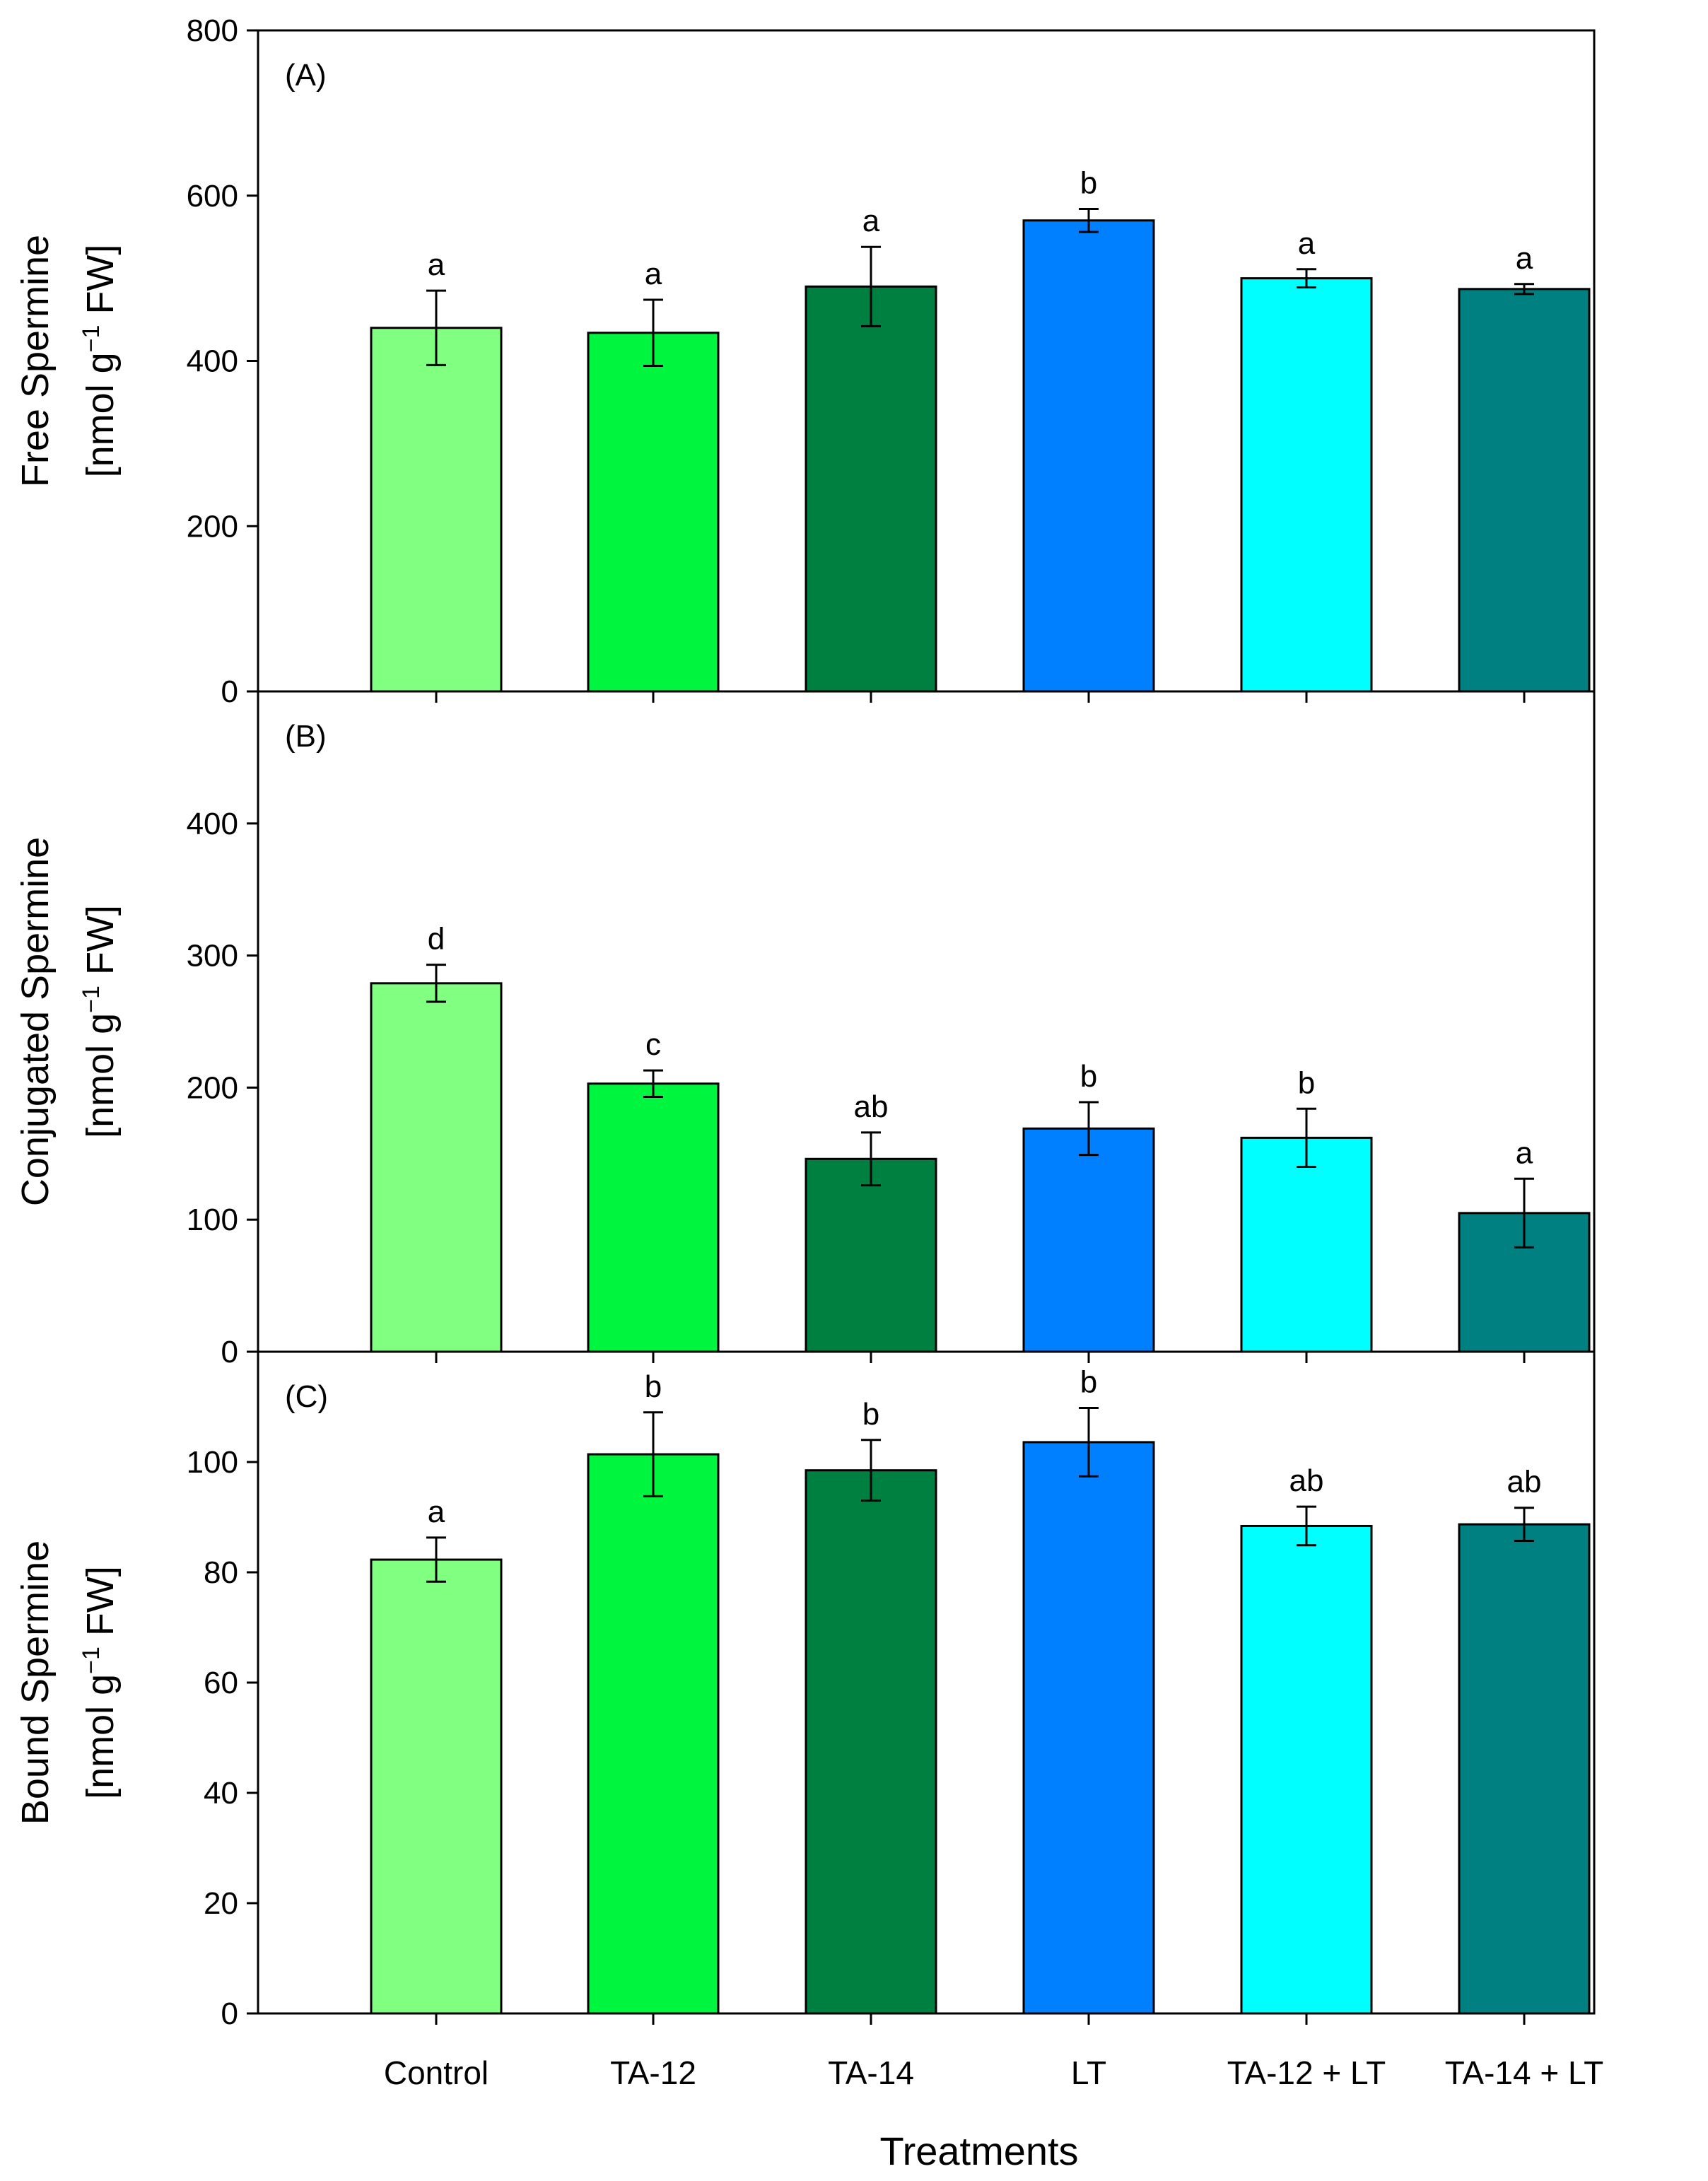 The height and width of the screenshot is (2181, 1708). I want to click on x-axis-title: Treatments, so click(978, 2151).